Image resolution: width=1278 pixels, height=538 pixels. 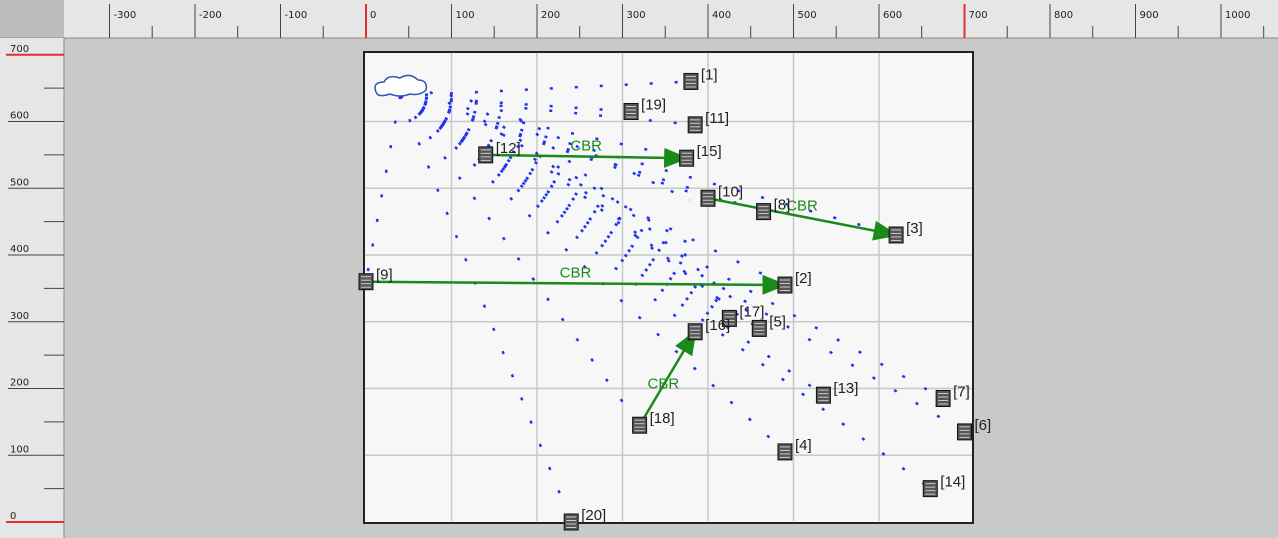 I want to click on node-label: [16], so click(x=717, y=325).